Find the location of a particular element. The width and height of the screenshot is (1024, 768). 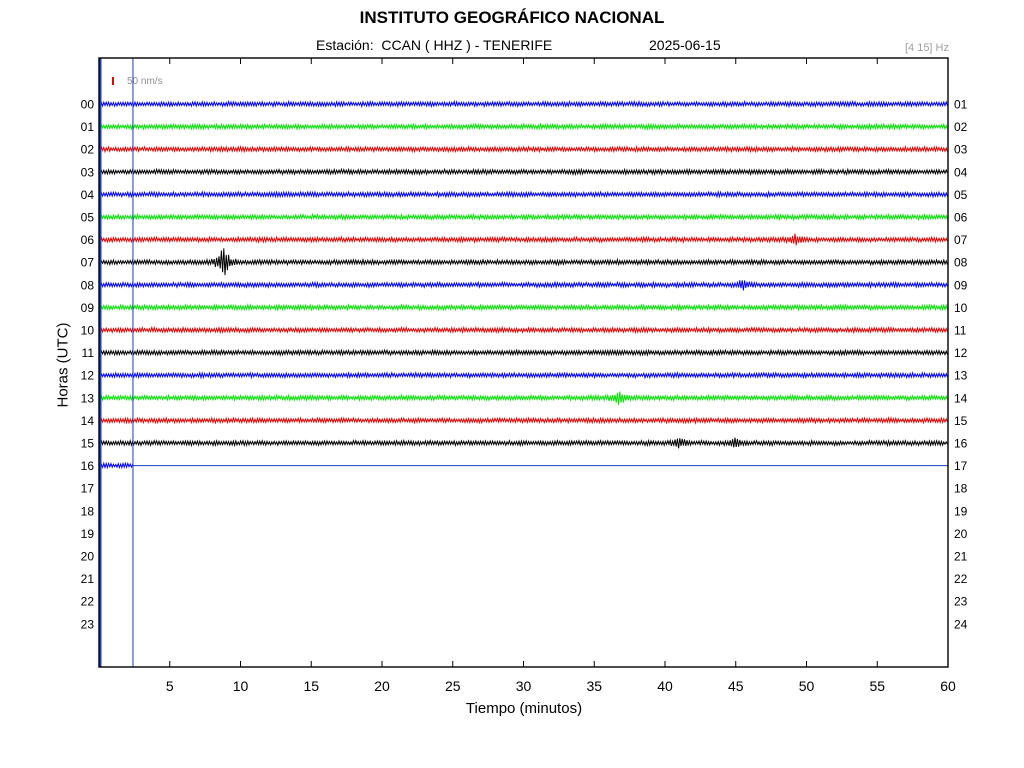

right-hour-label: 13 is located at coordinates (961, 376).